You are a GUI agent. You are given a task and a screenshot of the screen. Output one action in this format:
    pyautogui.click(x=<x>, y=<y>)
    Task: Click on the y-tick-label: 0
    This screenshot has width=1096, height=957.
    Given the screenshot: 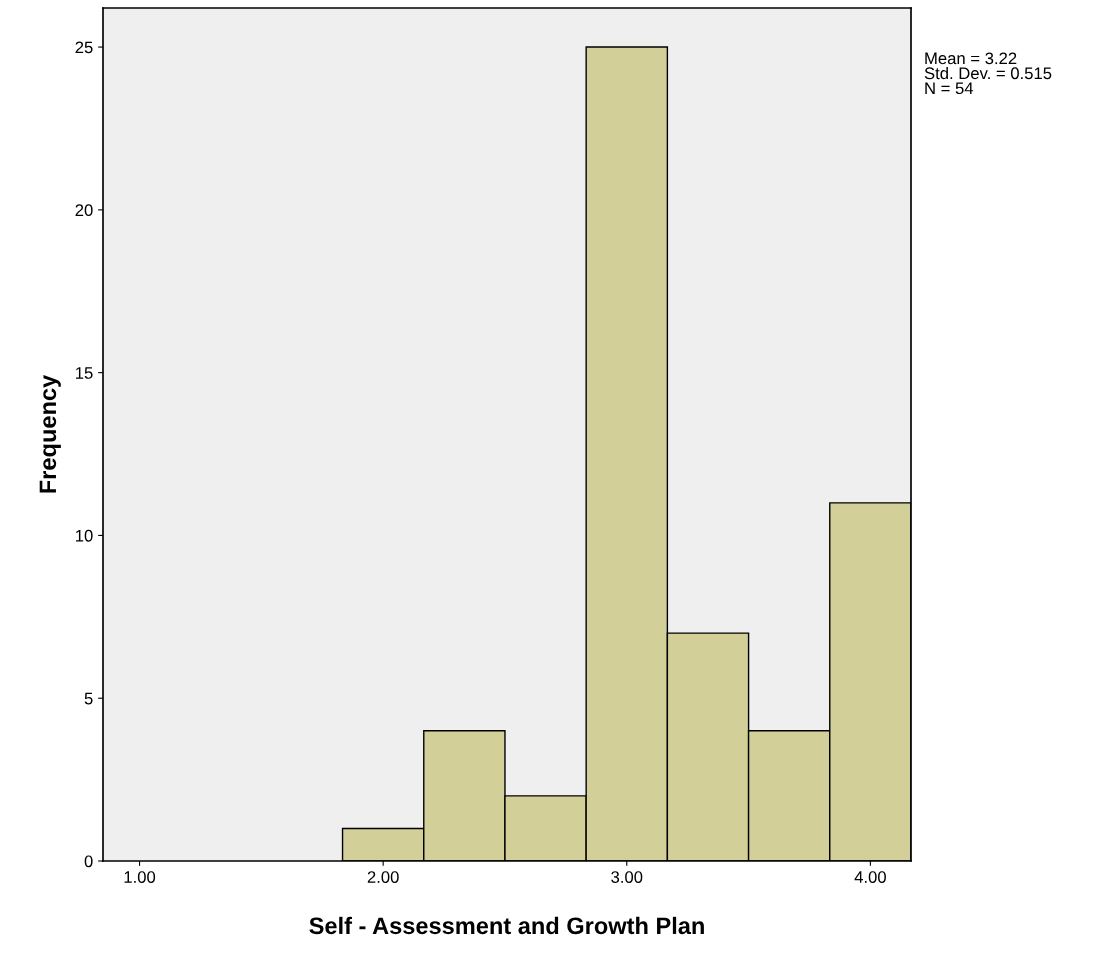 What is the action you would take?
    pyautogui.click(x=88, y=861)
    